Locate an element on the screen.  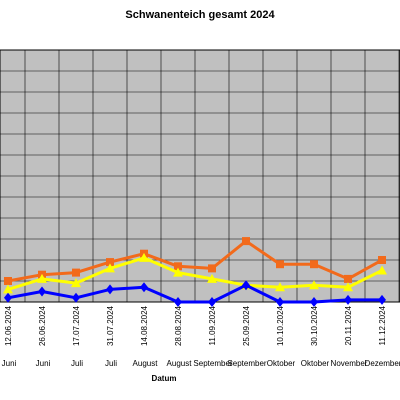
x-tick-label: 12.06.2024 is located at coordinates (8, 325).